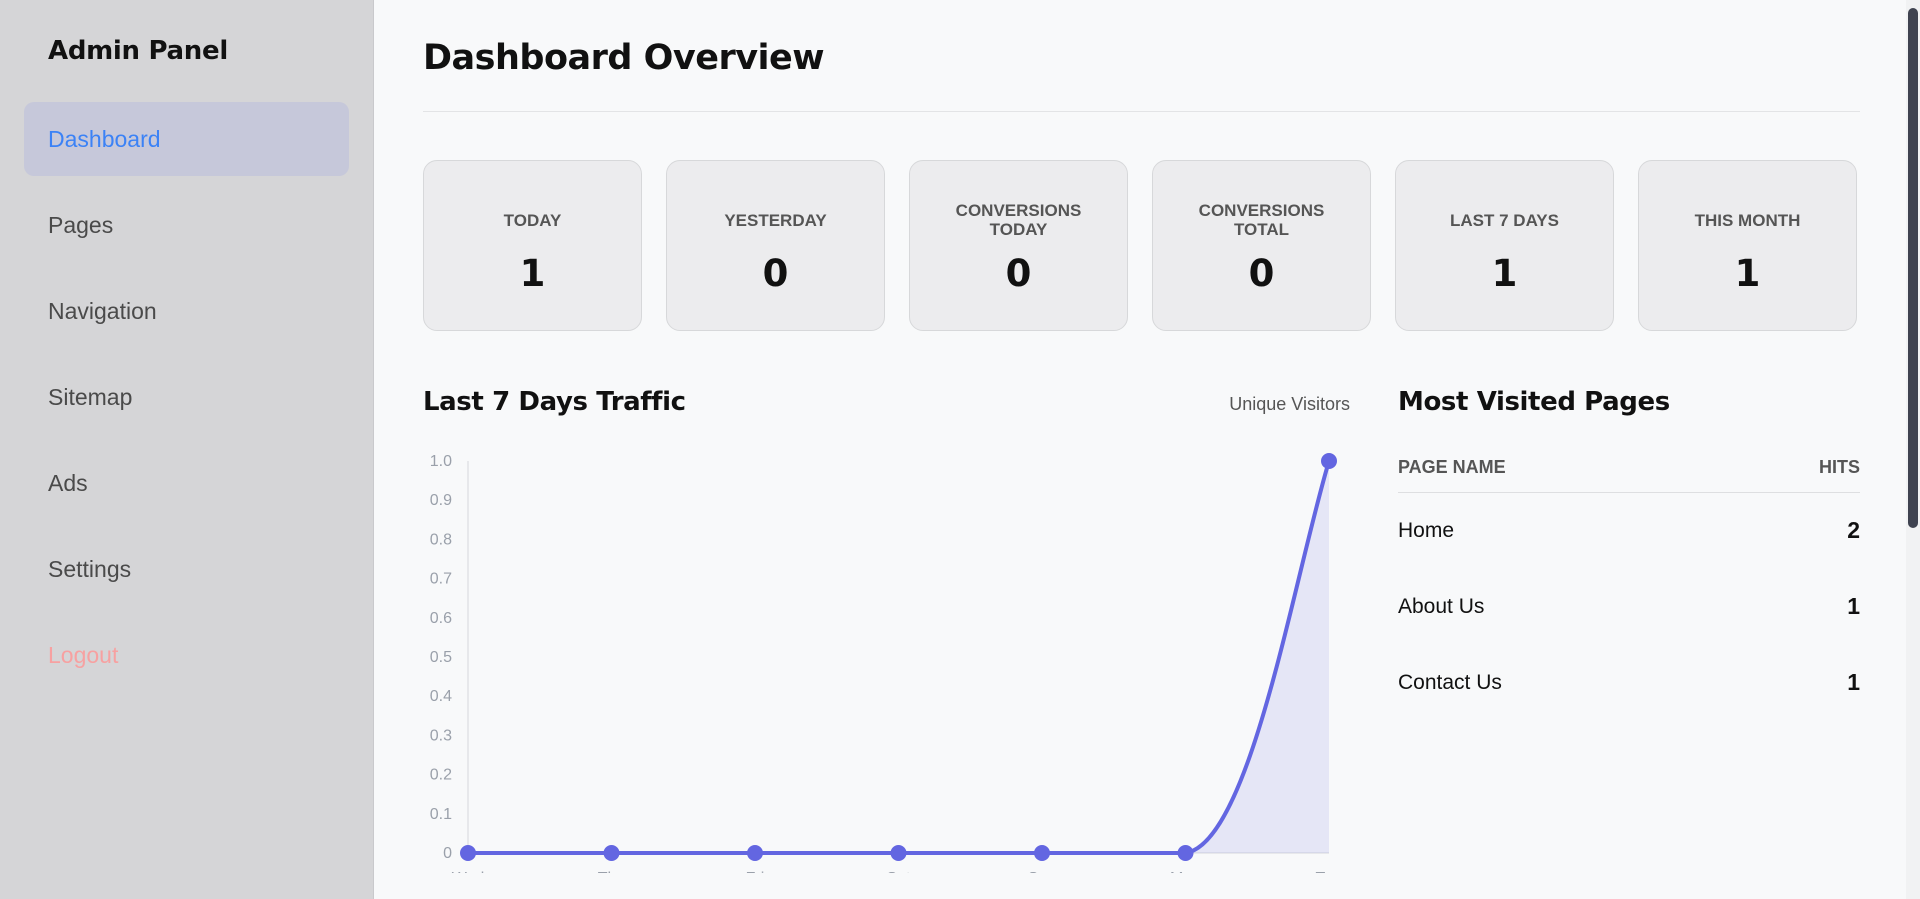 The image size is (1920, 899). Describe the element at coordinates (1504, 245) in the screenshot. I see `stat-card-last-7-days: LAST 7 DAYS 1` at that location.